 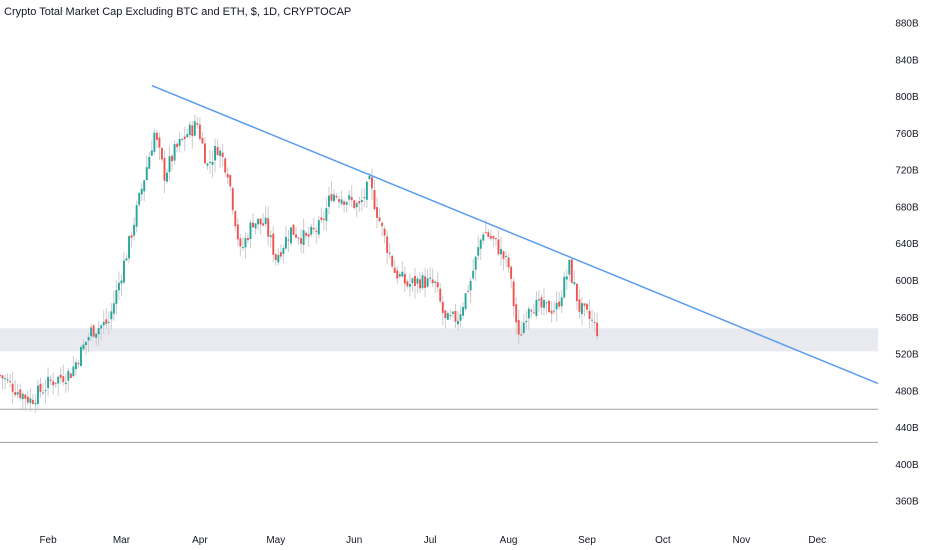 I want to click on x-tick-label: Feb, so click(x=48, y=540).